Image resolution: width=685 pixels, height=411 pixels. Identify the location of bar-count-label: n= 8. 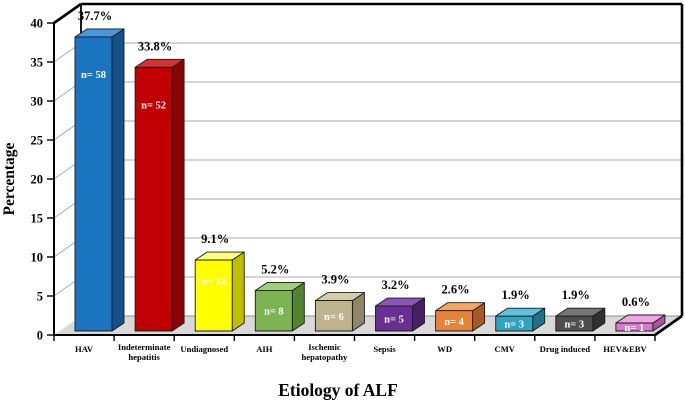
(274, 312).